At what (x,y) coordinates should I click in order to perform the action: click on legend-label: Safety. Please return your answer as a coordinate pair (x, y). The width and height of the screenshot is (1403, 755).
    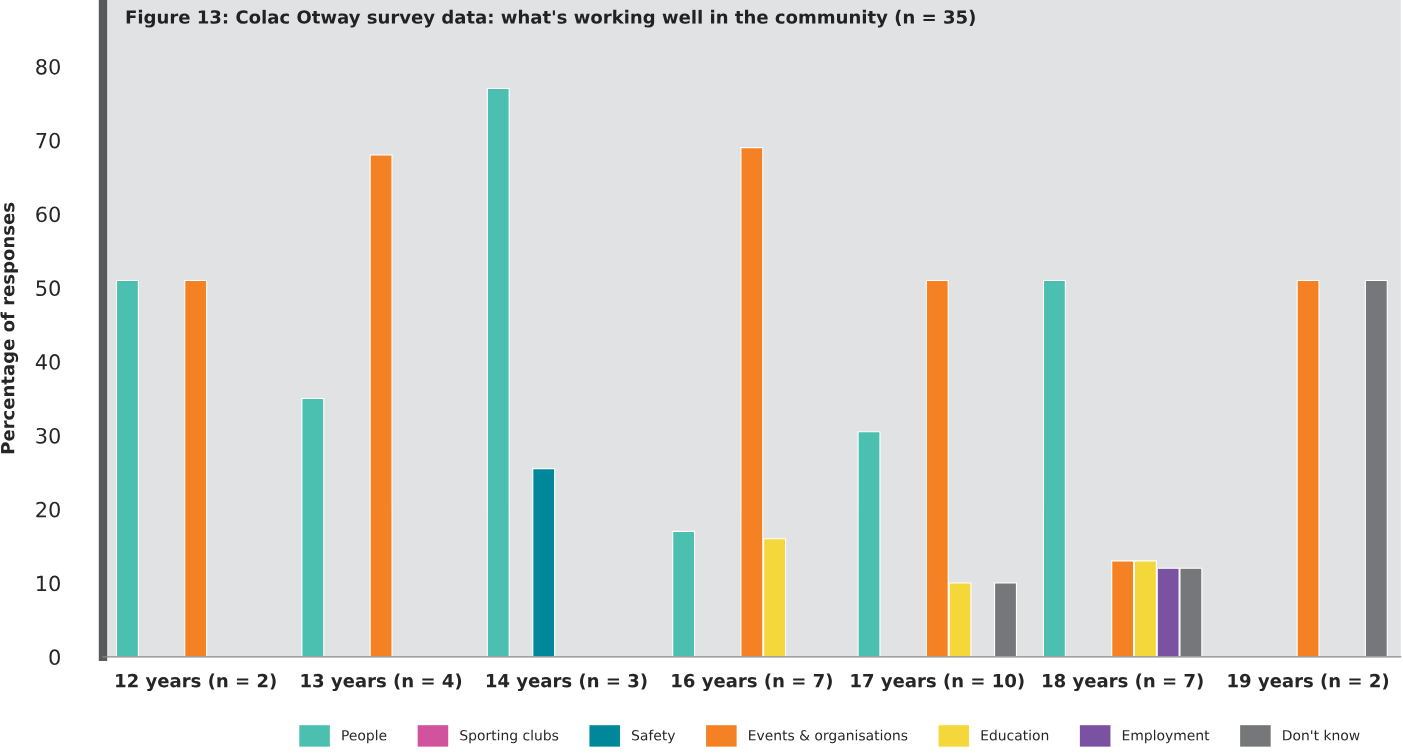
    Looking at the image, I should click on (654, 736).